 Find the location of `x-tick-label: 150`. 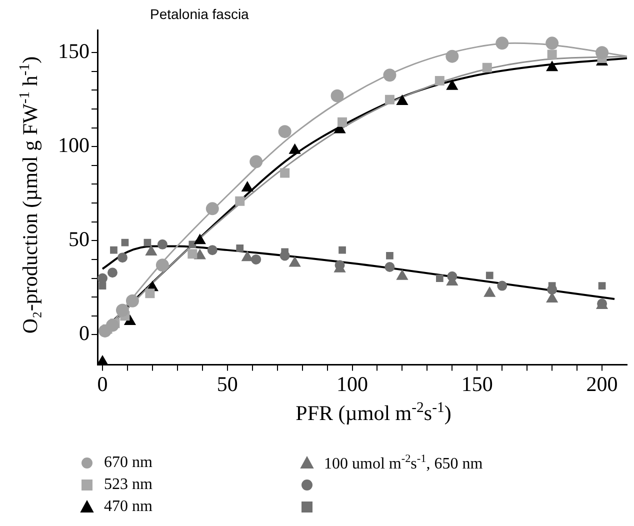

x-tick-label: 150 is located at coordinates (477, 384).